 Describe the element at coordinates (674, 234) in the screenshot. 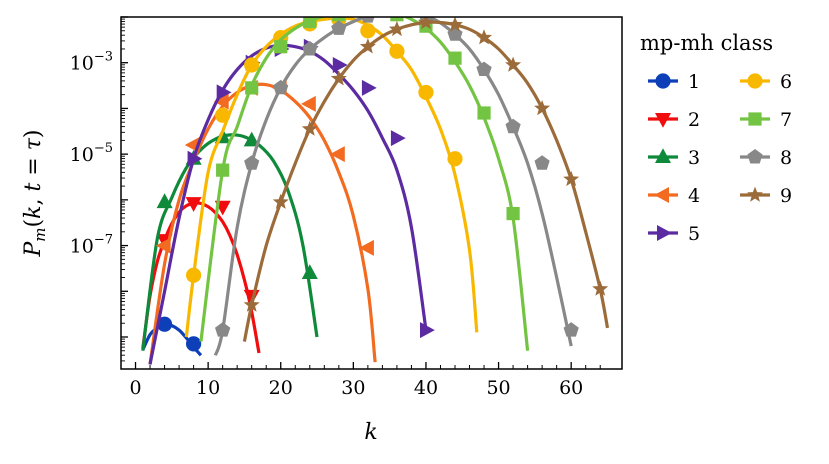

I see `legend-item-5: 5` at that location.